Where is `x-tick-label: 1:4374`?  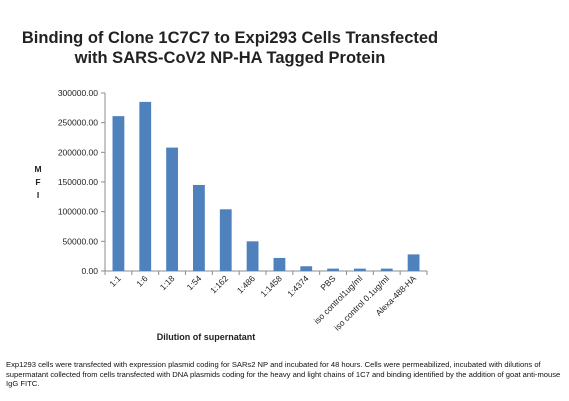
x-tick-label: 1:4374 is located at coordinates (298, 286).